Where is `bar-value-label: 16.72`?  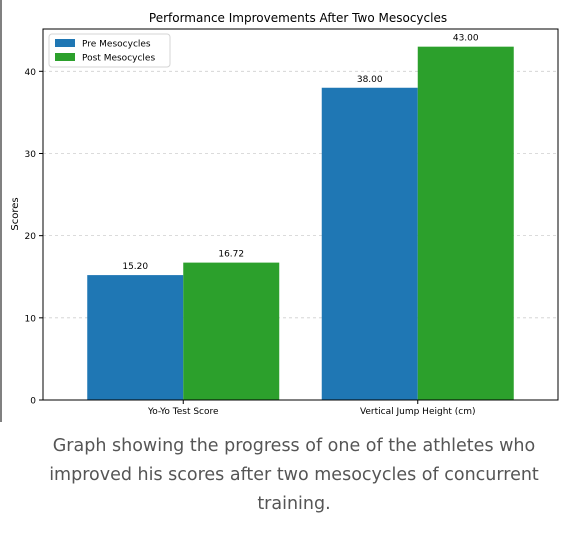
bar-value-label: 16.72 is located at coordinates (231, 255).